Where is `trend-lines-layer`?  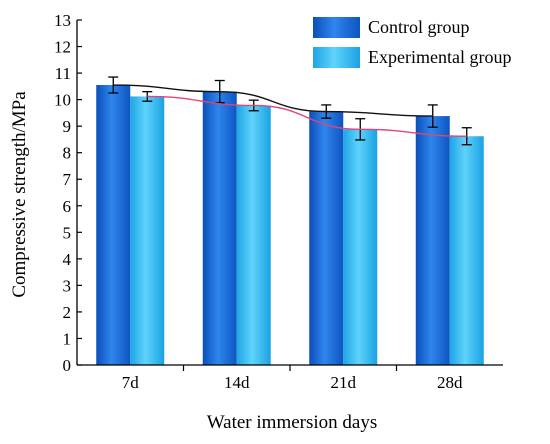 trend-lines-layer is located at coordinates (290, 110).